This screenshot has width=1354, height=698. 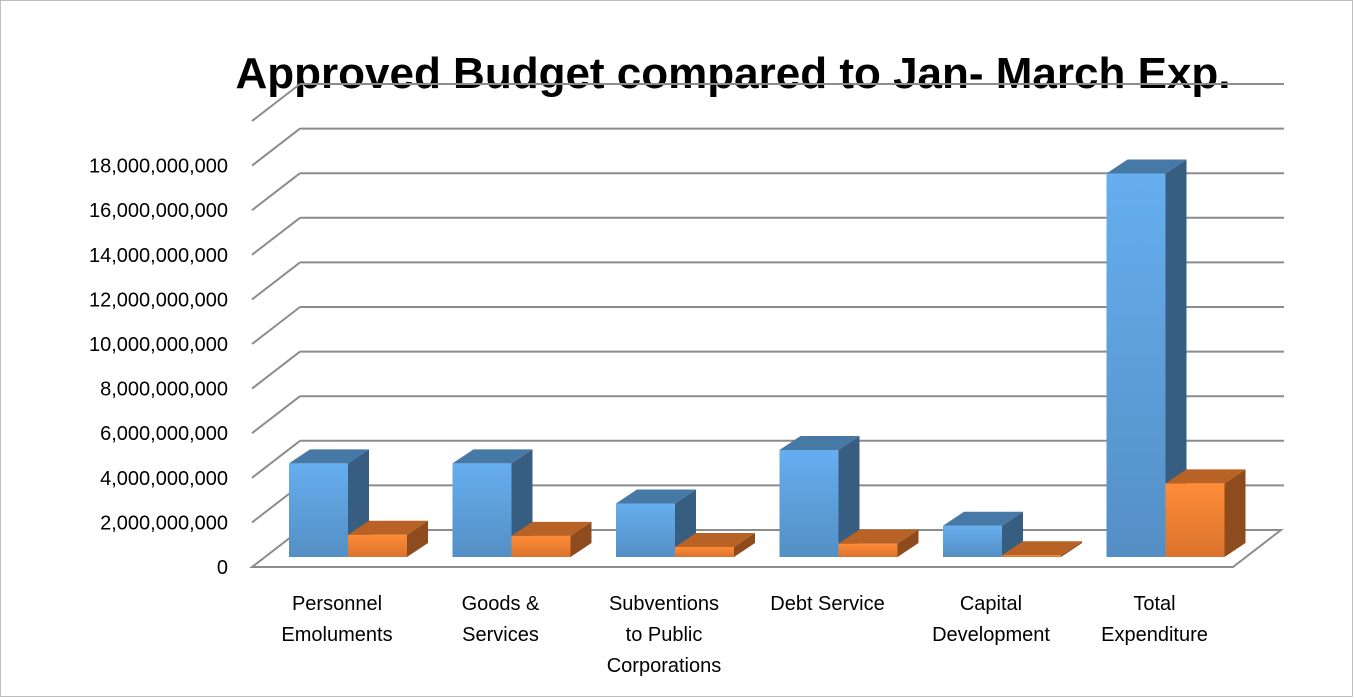 What do you see at coordinates (158, 167) in the screenshot?
I see `y-tick-label: 18,000,000,000` at bounding box center [158, 167].